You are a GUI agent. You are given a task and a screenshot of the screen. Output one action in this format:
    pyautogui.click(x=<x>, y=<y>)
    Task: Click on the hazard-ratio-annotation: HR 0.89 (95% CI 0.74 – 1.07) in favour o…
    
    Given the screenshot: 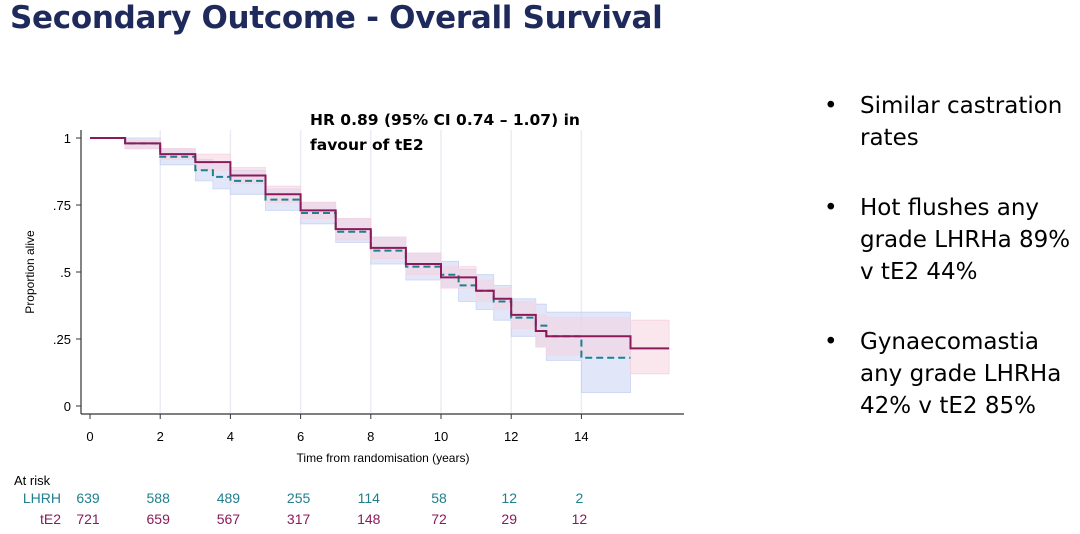 What is the action you would take?
    pyautogui.click(x=460, y=133)
    